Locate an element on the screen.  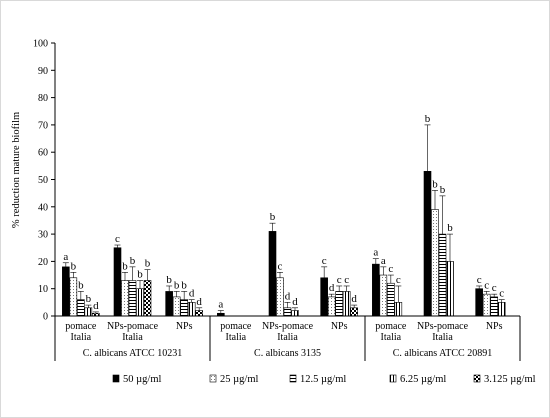
y-tick-label: 100 is located at coordinates (40, 44).